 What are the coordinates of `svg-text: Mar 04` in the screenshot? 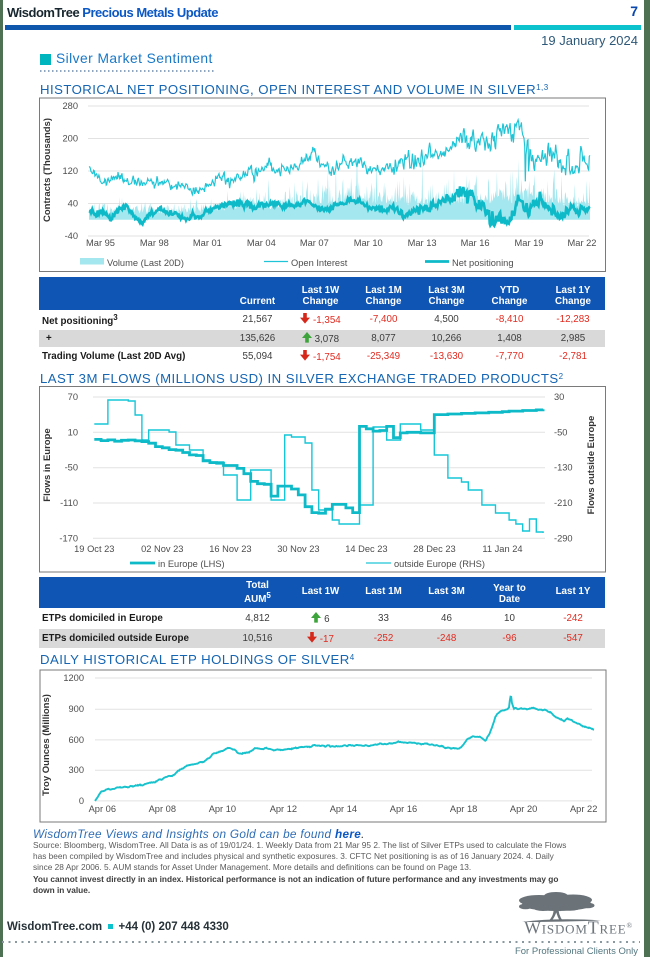 It's located at (261, 243).